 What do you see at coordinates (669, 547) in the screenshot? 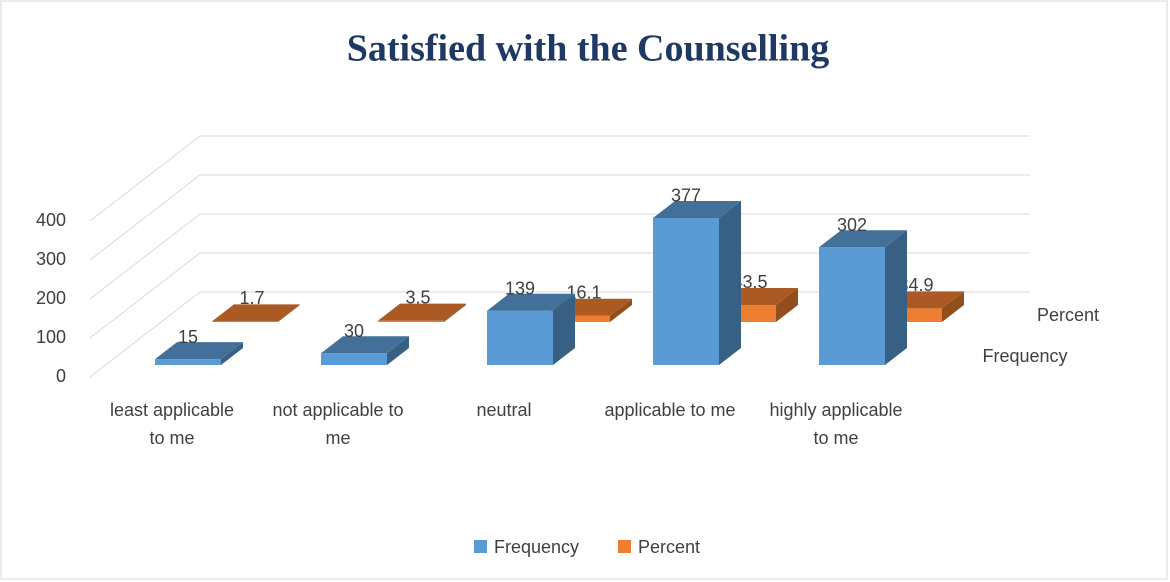
I see `legend-label: Percent` at bounding box center [669, 547].